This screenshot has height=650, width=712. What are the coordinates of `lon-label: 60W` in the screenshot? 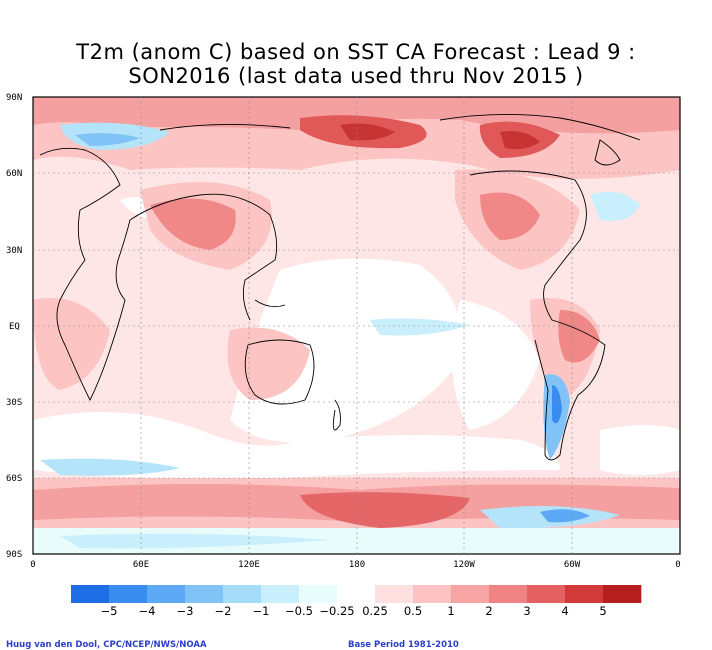 It's located at (572, 565).